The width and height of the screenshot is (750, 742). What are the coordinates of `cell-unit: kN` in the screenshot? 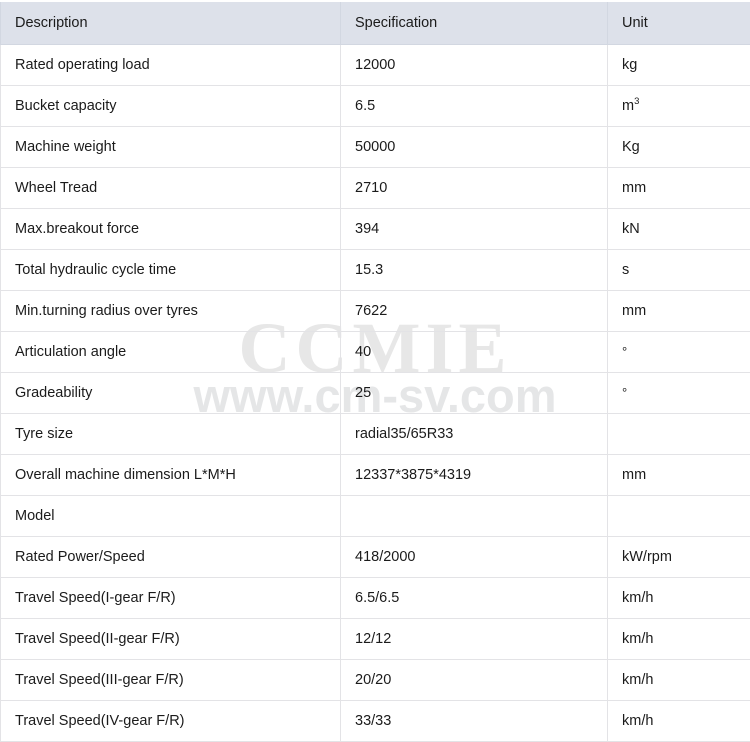 It's located at (679, 228).